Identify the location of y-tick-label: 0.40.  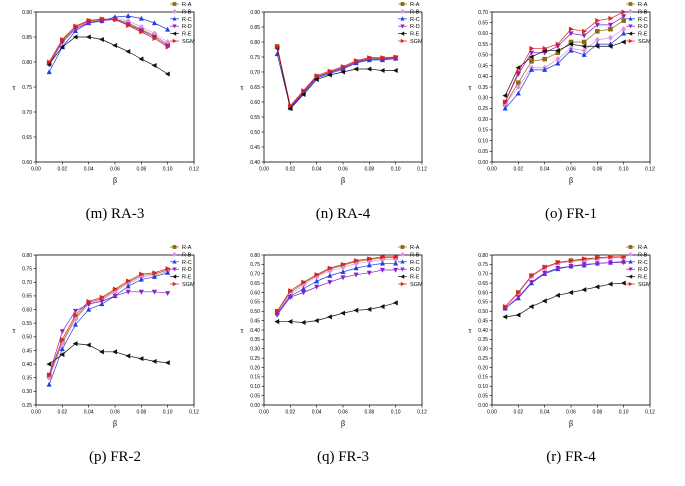
(27, 365).